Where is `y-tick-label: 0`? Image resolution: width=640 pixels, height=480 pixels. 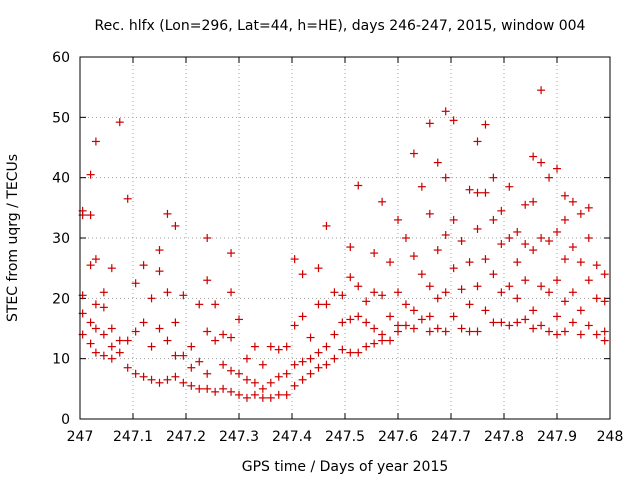
y-tick-label: 0 is located at coordinates (65, 420).